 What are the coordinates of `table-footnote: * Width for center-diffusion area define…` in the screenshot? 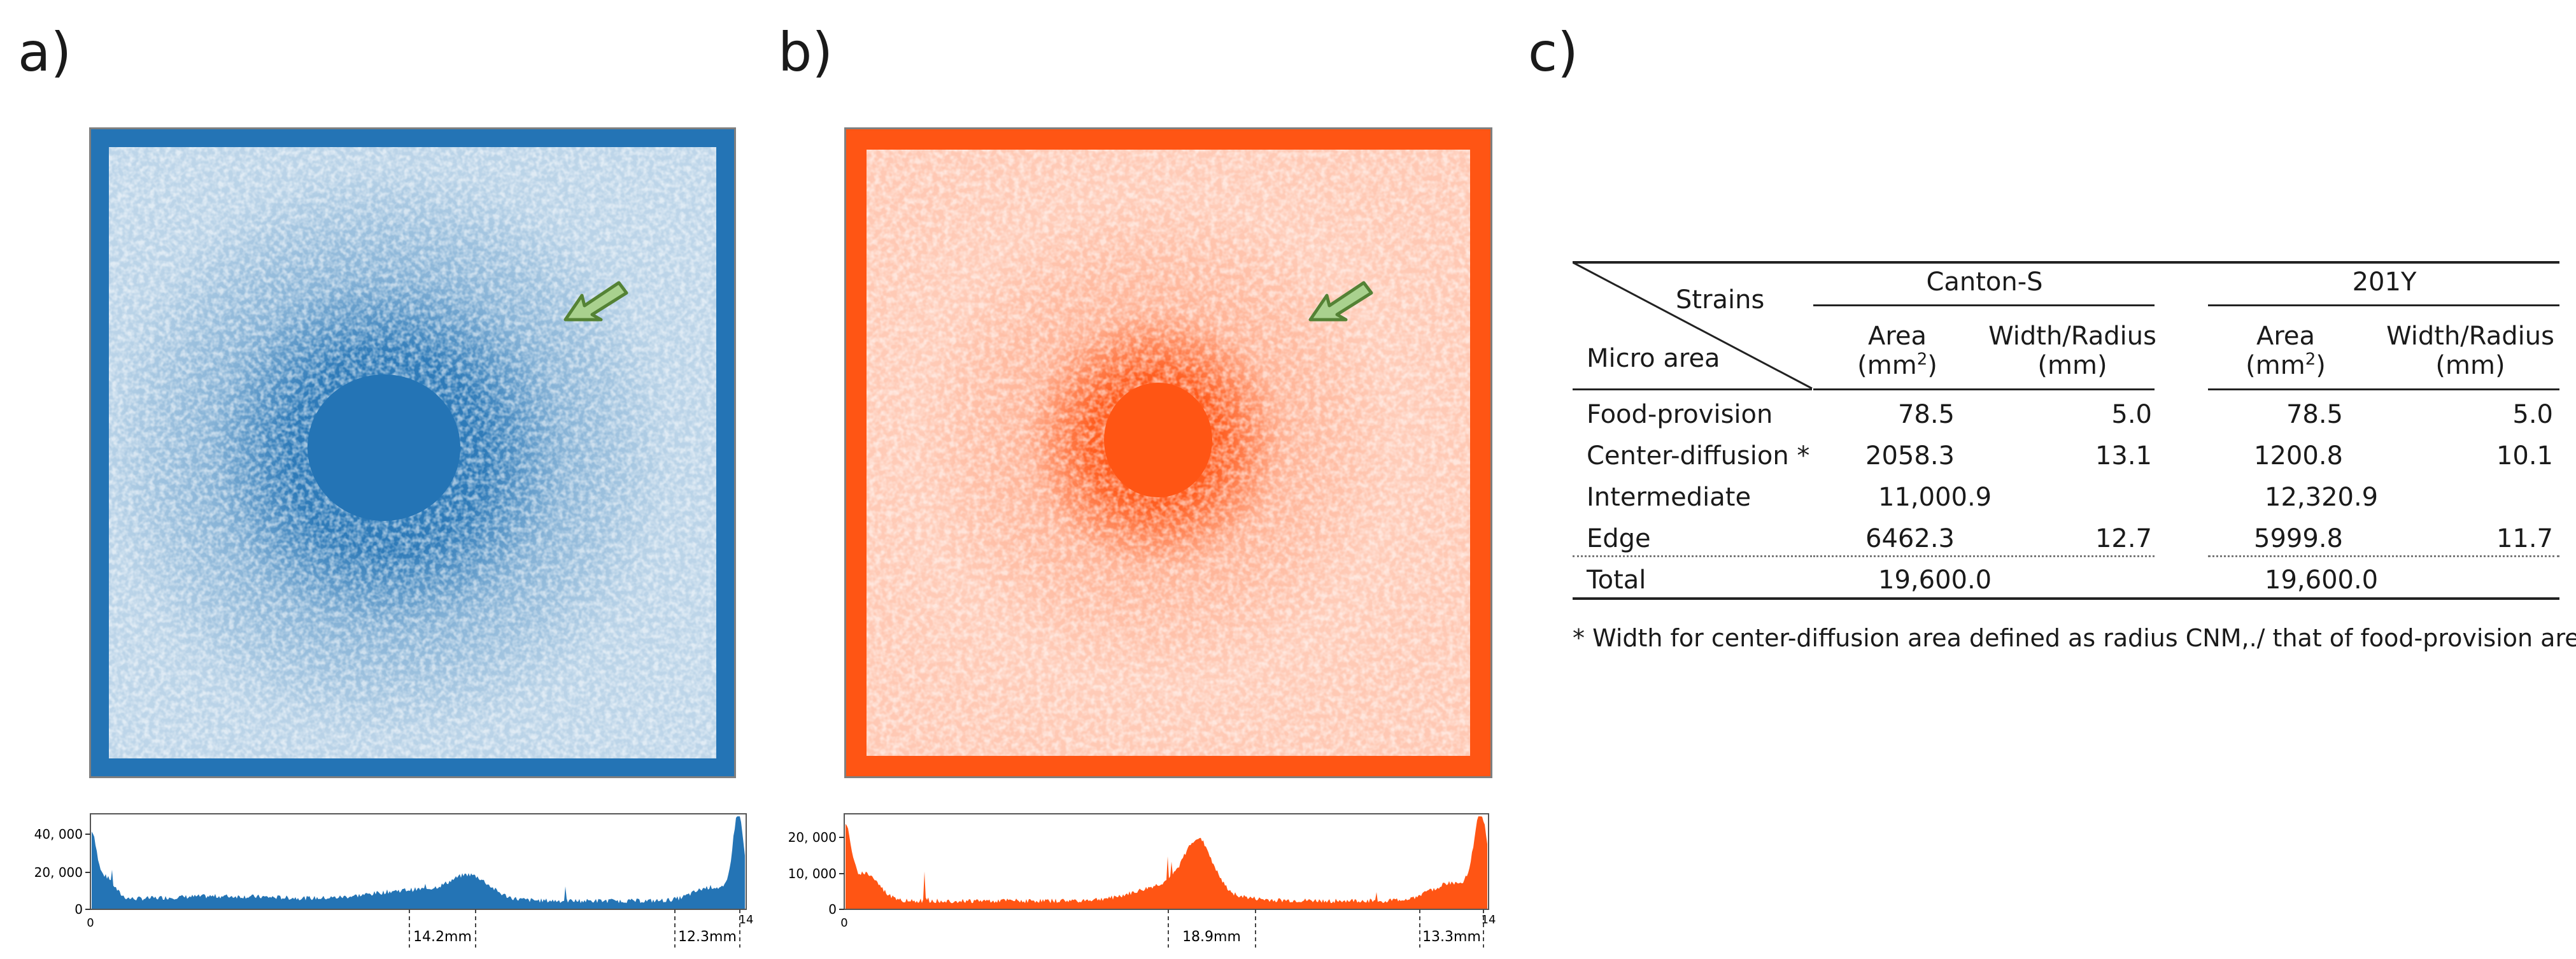 It's located at (2074, 638).